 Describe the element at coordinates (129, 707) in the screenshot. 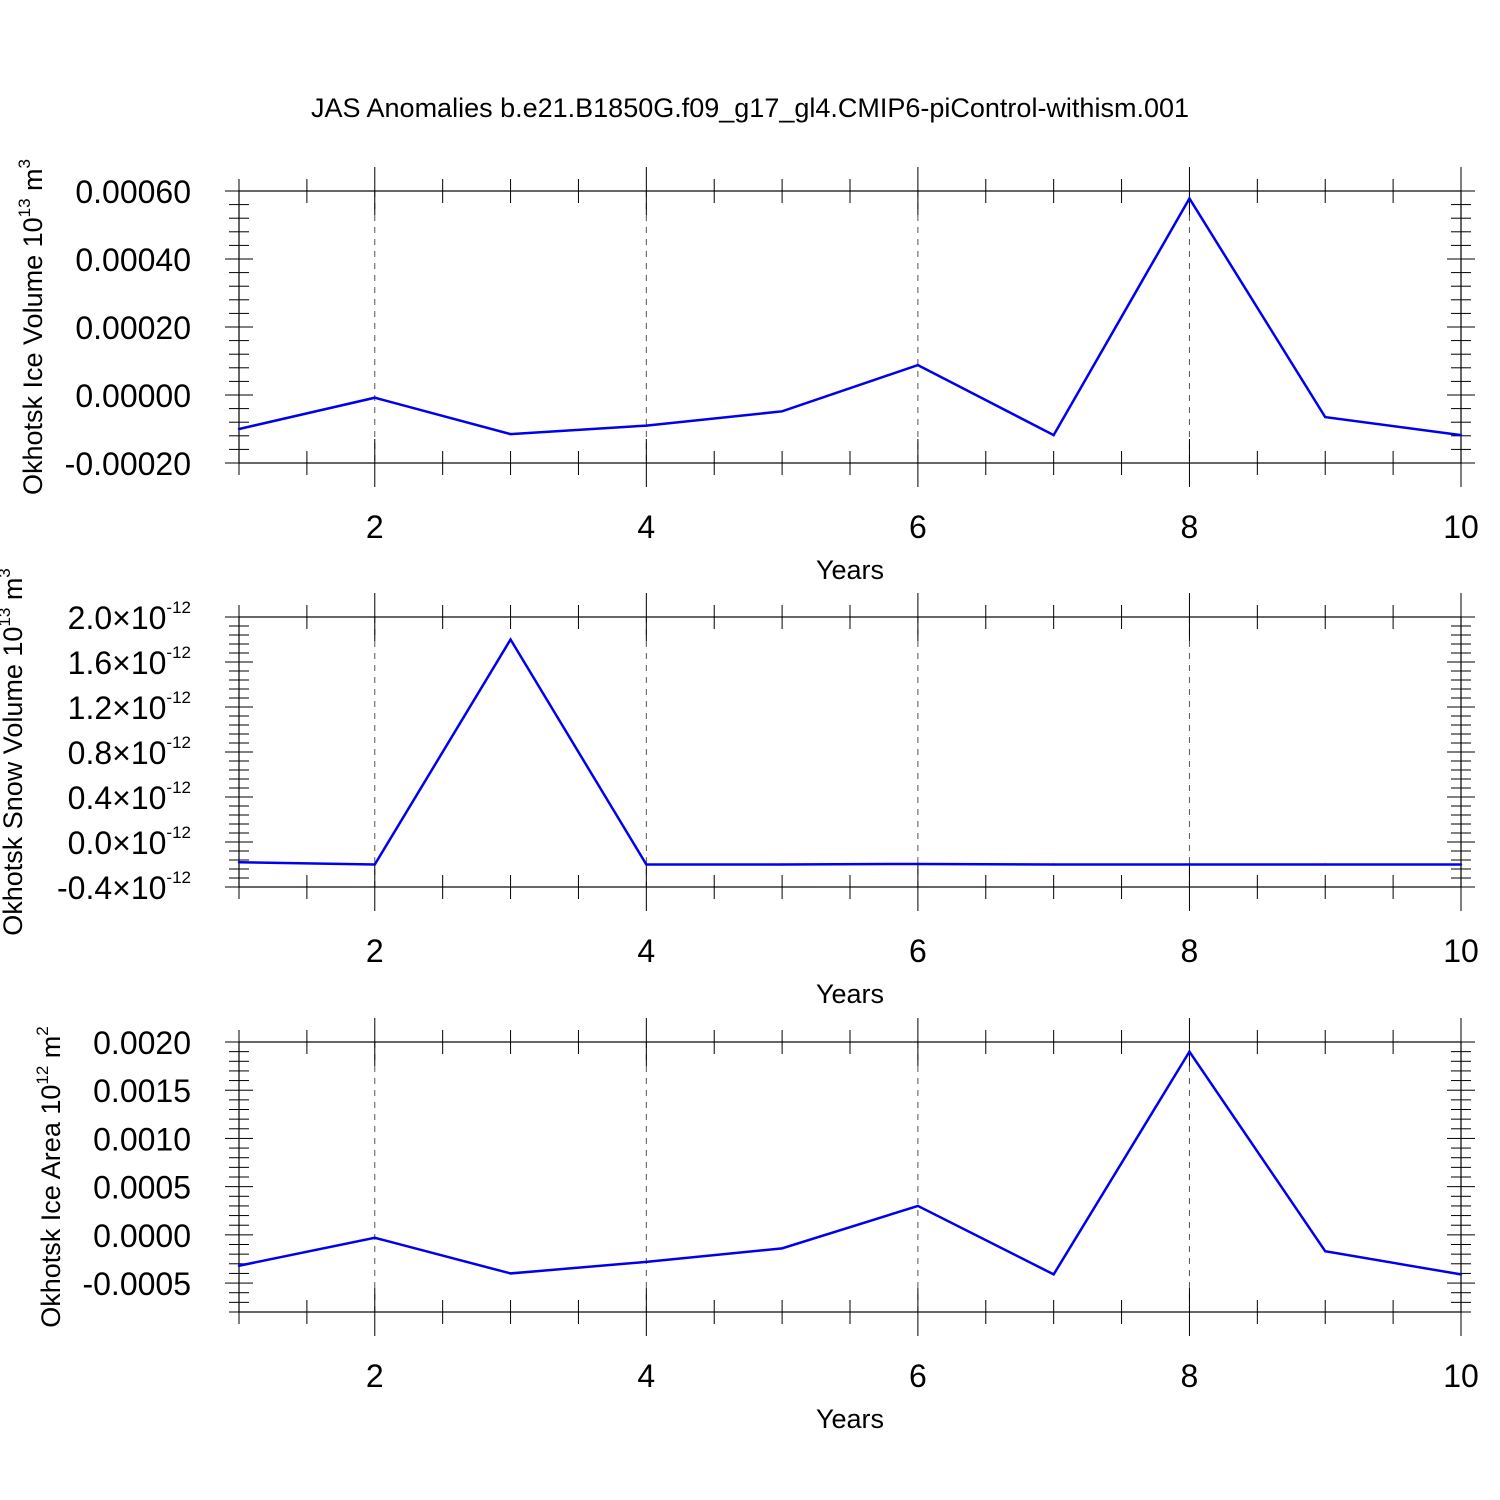

I see `y-tick-label: 1.2×10⁻¹²` at that location.